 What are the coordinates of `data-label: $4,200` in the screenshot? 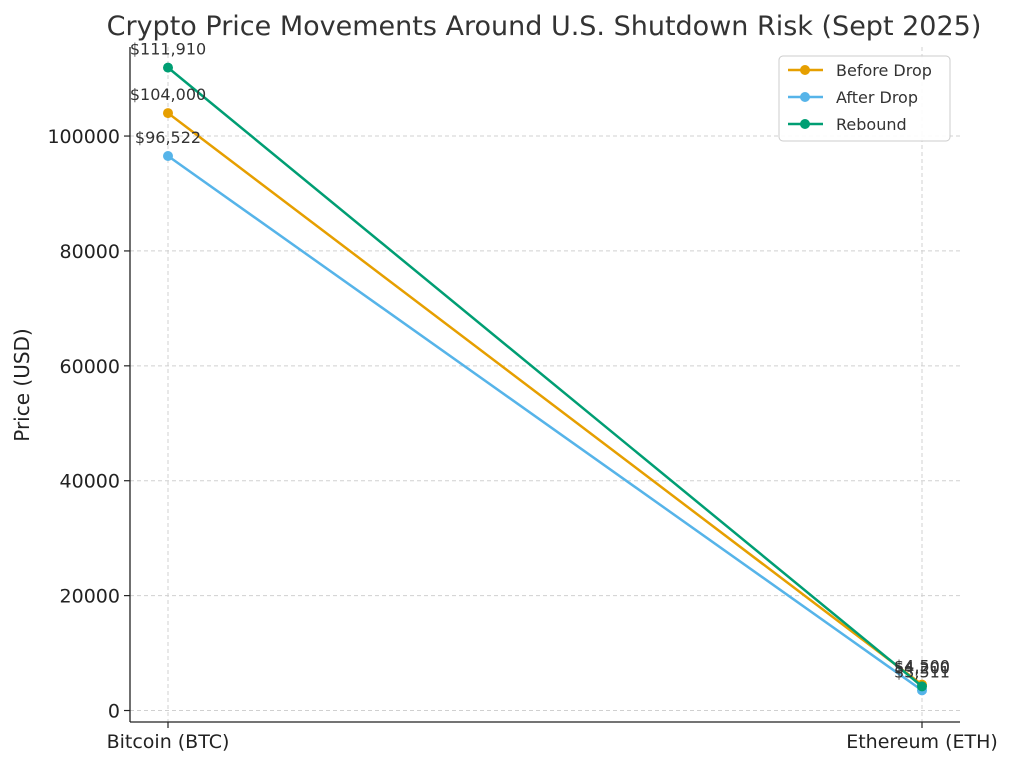 It's located at (922, 667).